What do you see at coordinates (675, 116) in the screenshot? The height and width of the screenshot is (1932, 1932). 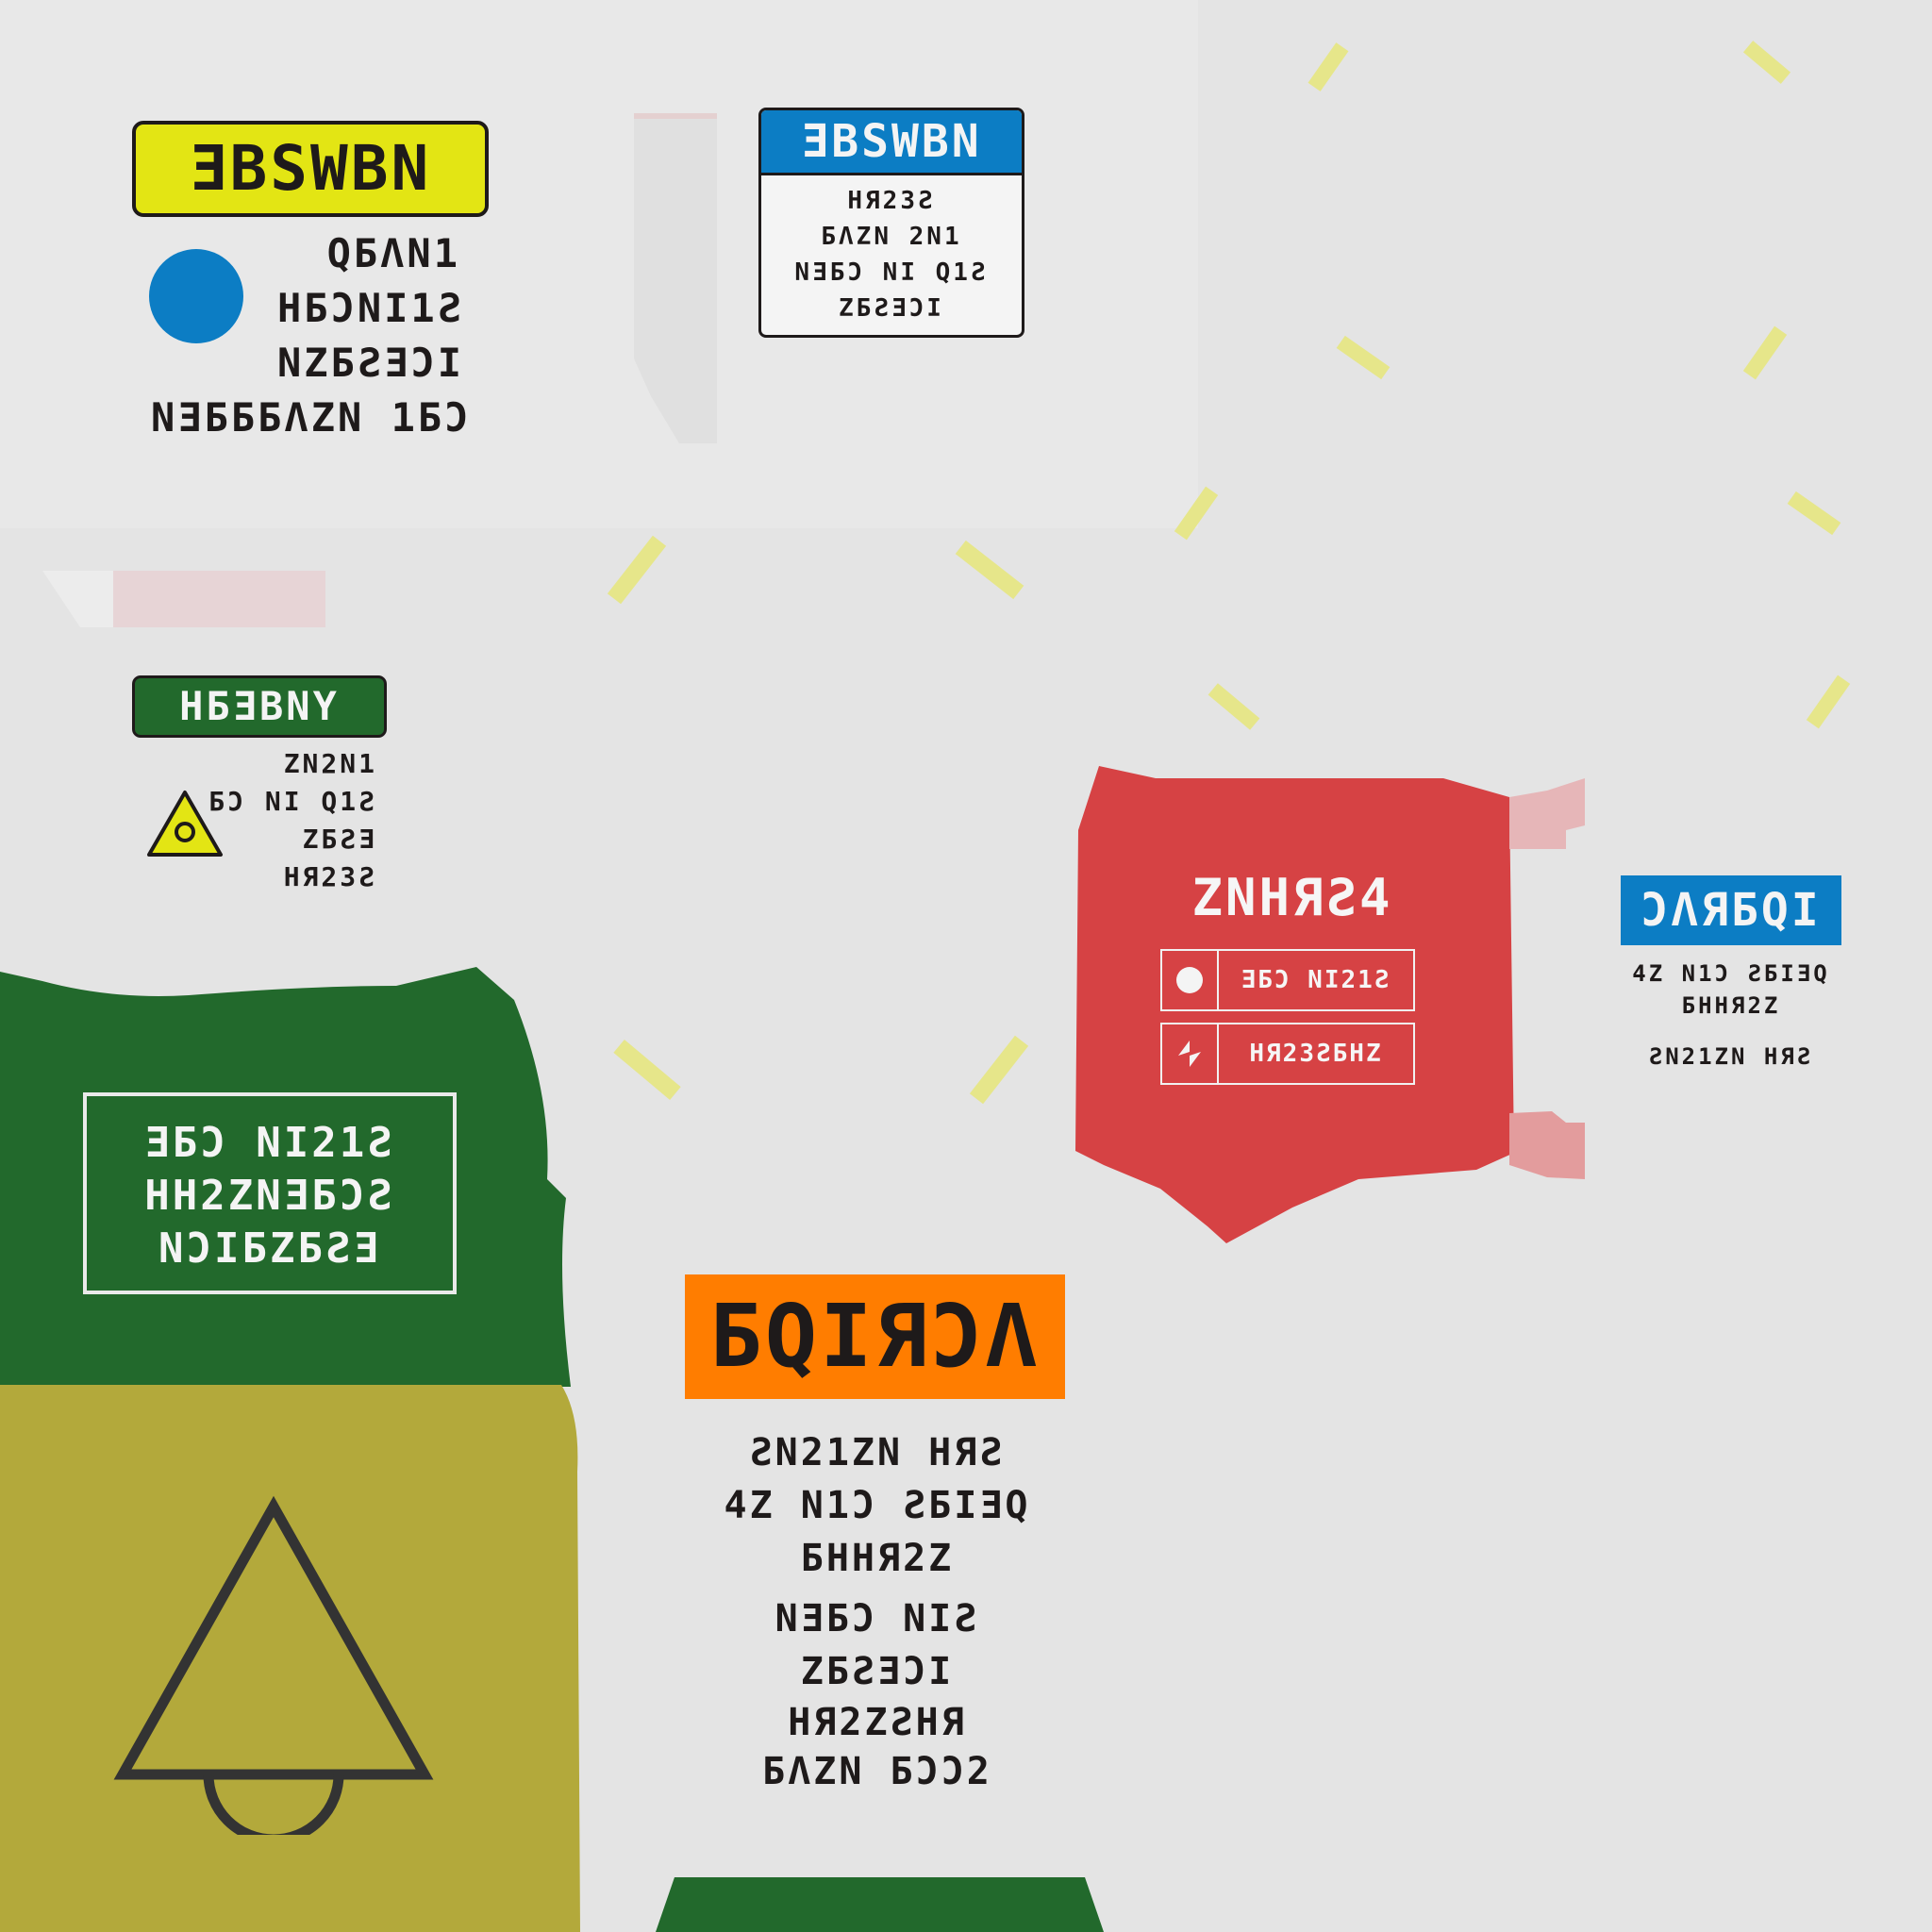 I see `smudge-line` at bounding box center [675, 116].